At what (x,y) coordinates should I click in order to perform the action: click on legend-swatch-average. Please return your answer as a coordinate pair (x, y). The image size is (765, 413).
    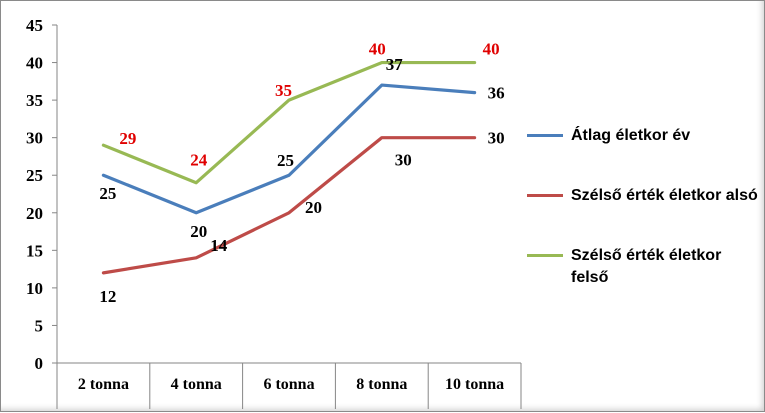
    Looking at the image, I should click on (545, 135).